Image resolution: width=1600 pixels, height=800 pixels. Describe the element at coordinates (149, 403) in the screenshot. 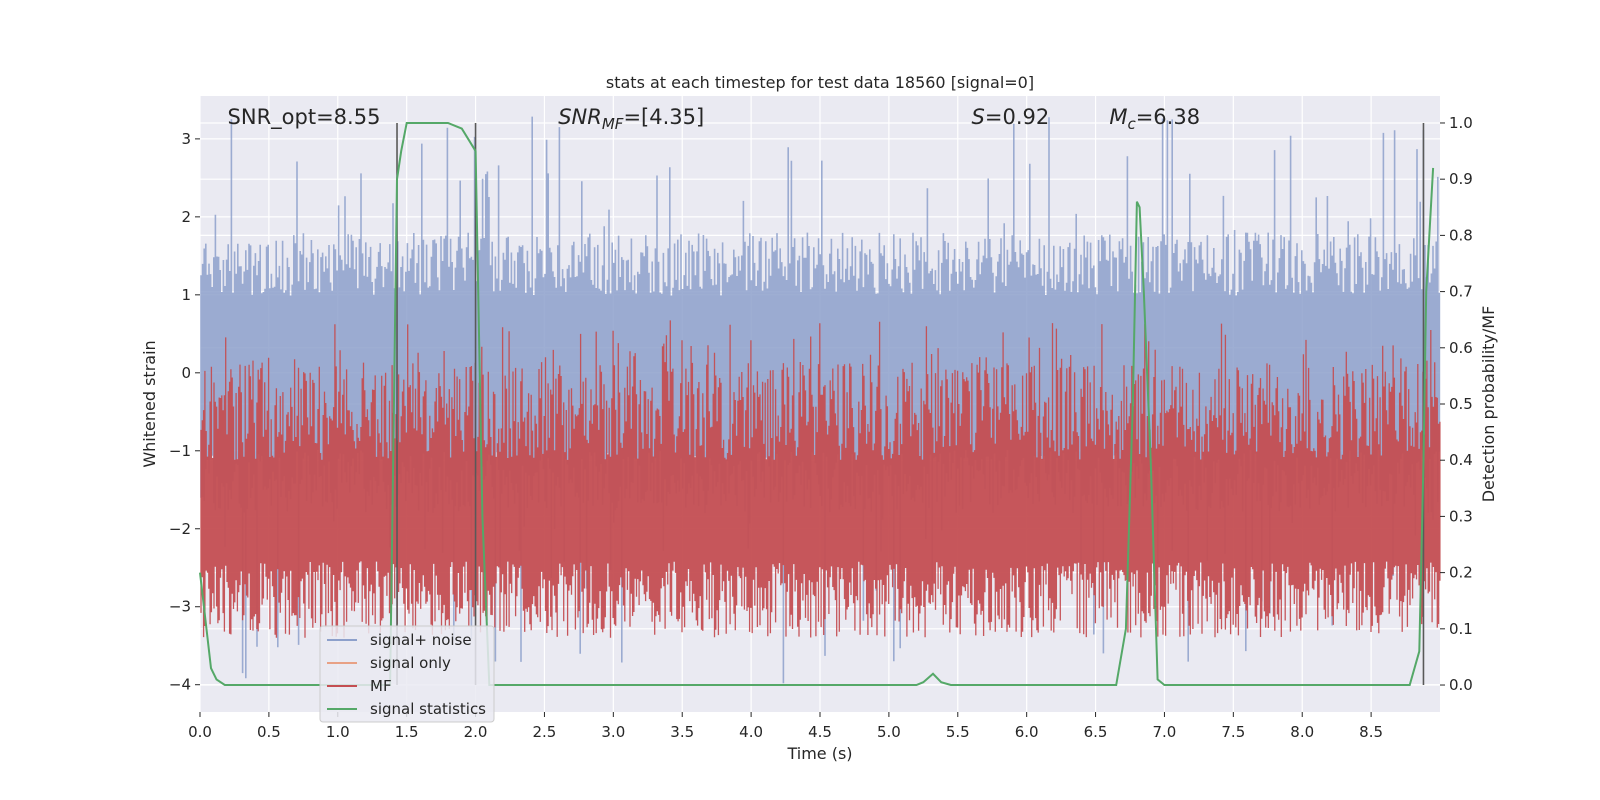

I see `y-axis-label: Whitened strain` at that location.